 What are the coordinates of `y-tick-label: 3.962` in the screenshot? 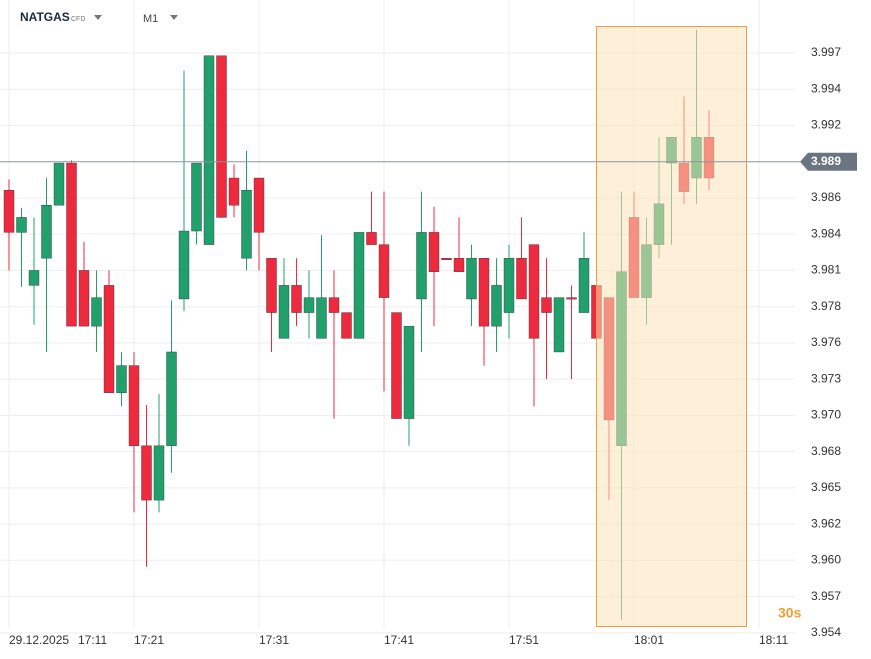 It's located at (826, 523).